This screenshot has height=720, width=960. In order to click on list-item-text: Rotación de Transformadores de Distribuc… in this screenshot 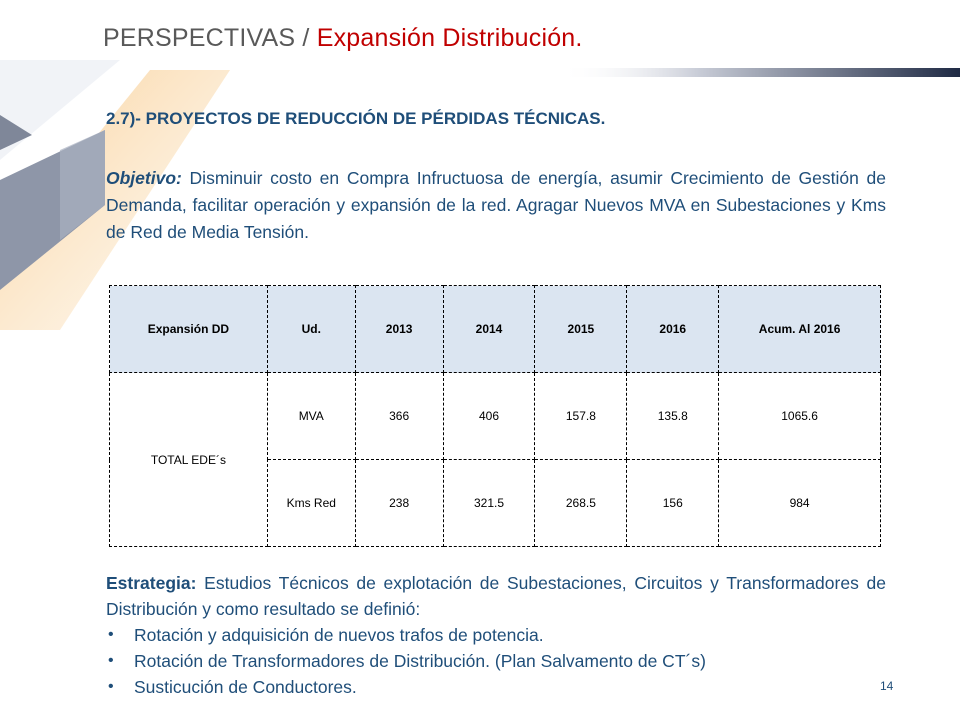, I will do `click(420, 661)`.